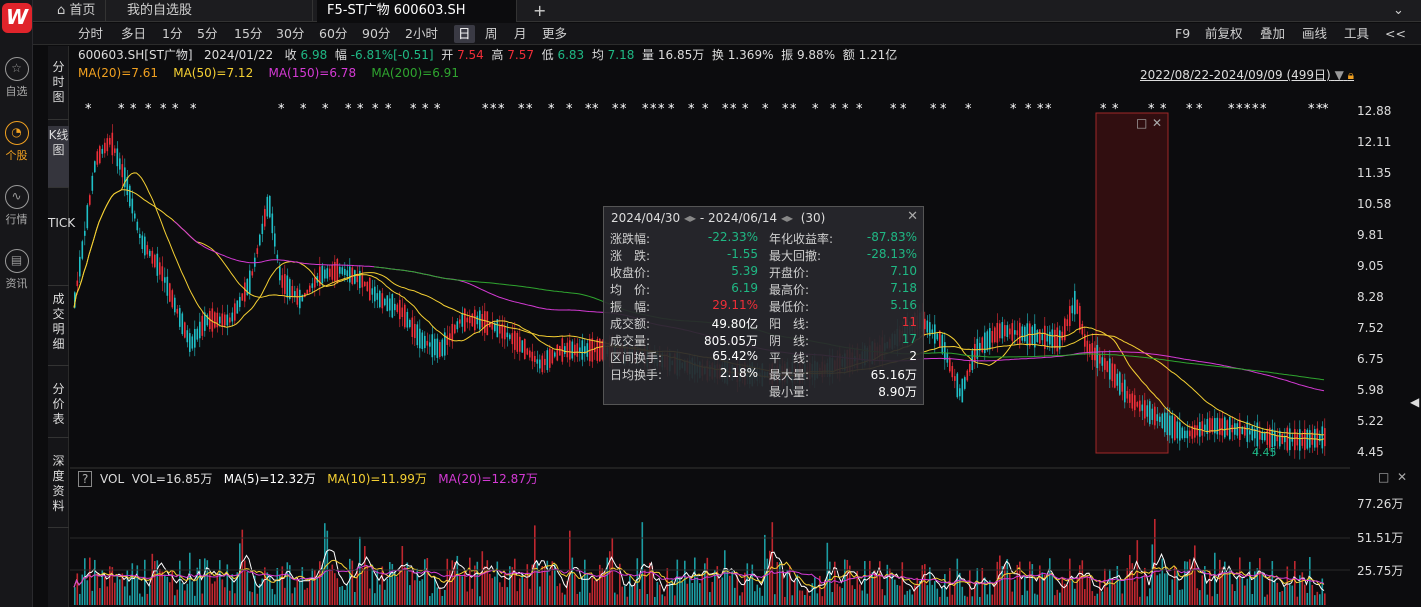 Image resolution: width=1421 pixels, height=607 pixels. Describe the element at coordinates (1224, 33) in the screenshot. I see `adjust-button: 前复权` at that location.